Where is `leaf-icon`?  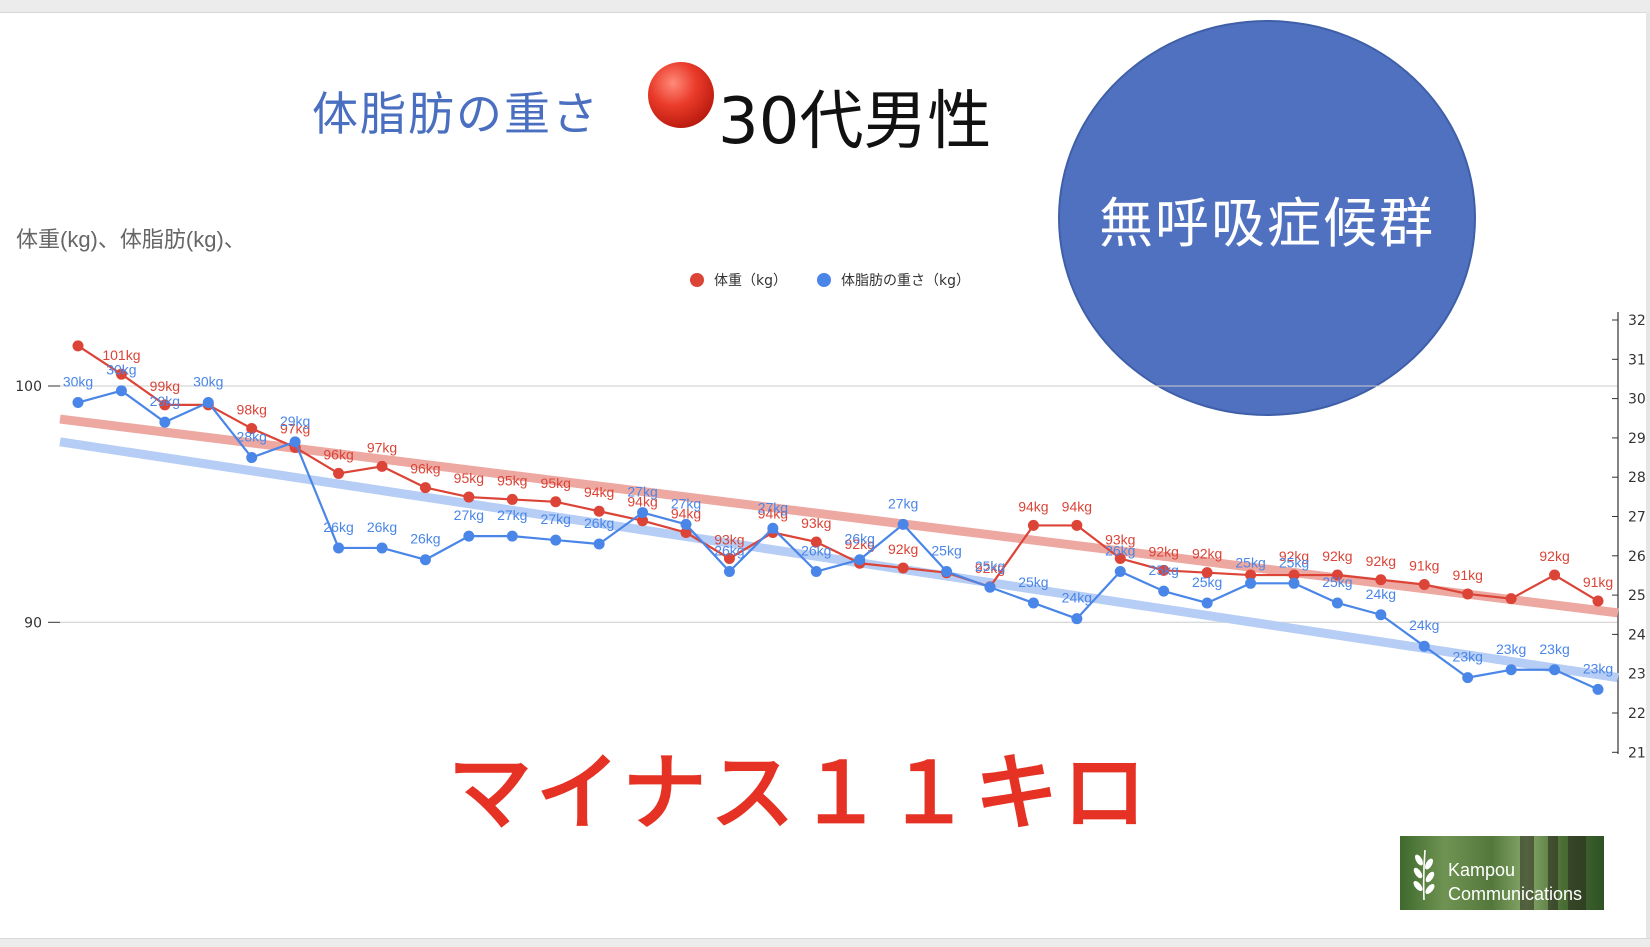 leaf-icon is located at coordinates (1424, 875).